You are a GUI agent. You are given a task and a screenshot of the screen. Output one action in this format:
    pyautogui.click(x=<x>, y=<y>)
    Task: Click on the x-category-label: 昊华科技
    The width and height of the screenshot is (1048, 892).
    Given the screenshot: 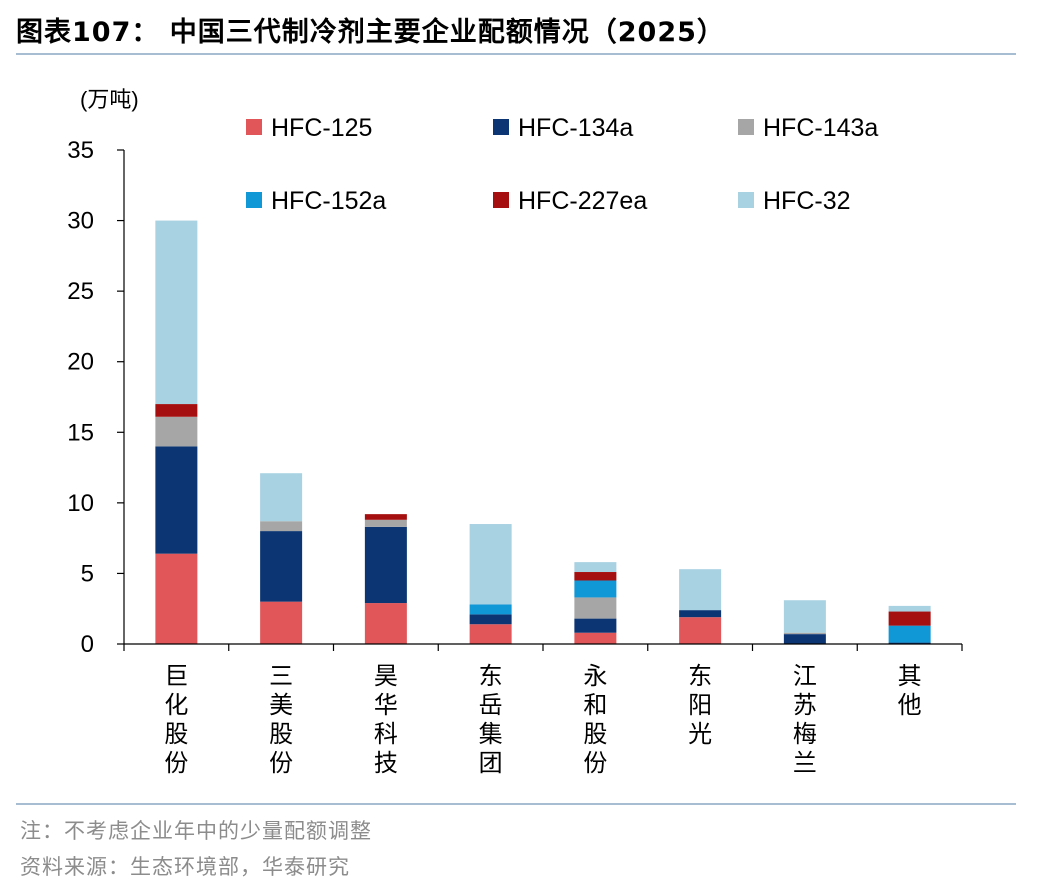 What is the action you would take?
    pyautogui.click(x=386, y=720)
    